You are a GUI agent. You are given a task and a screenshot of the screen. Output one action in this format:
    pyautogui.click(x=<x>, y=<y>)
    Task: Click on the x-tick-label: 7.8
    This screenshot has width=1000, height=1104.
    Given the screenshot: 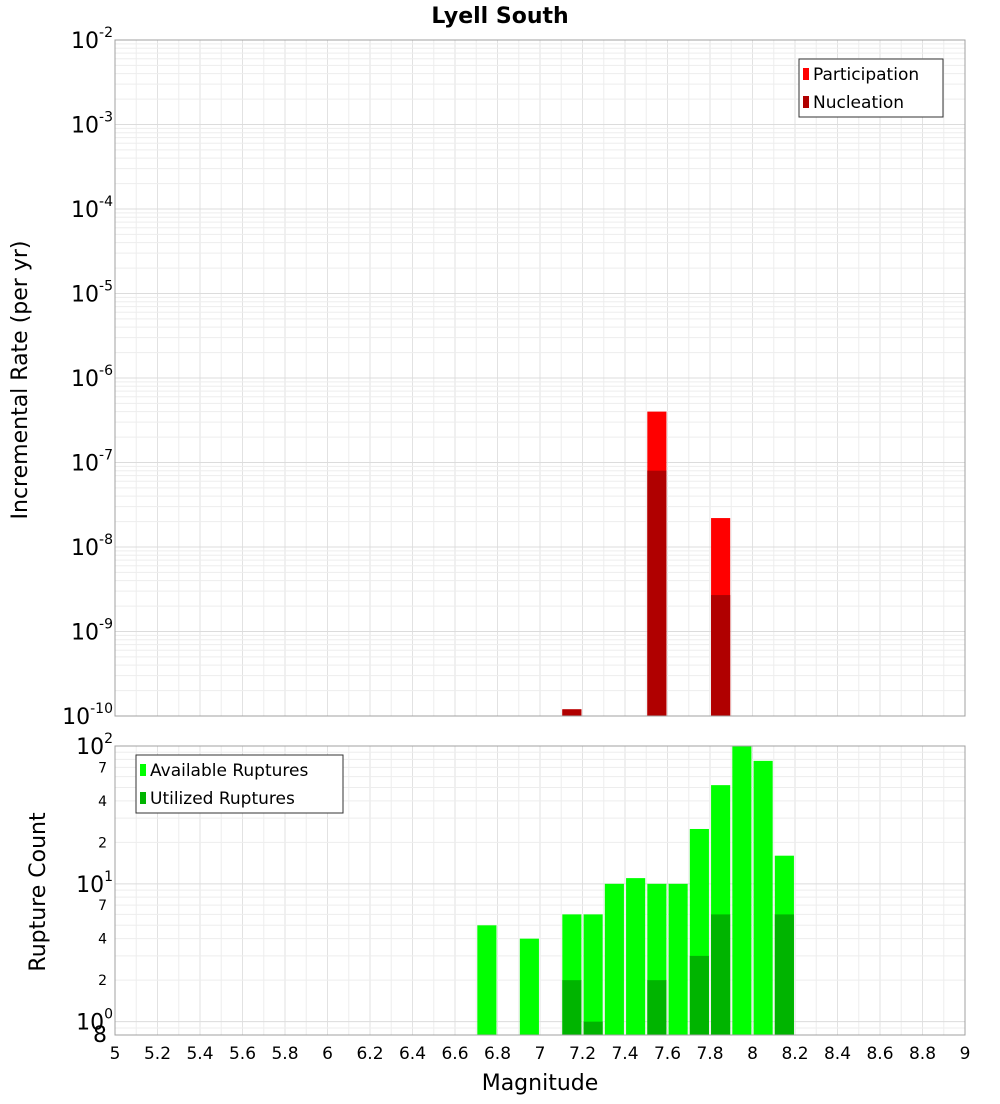 What is the action you would take?
    pyautogui.click(x=709, y=1054)
    